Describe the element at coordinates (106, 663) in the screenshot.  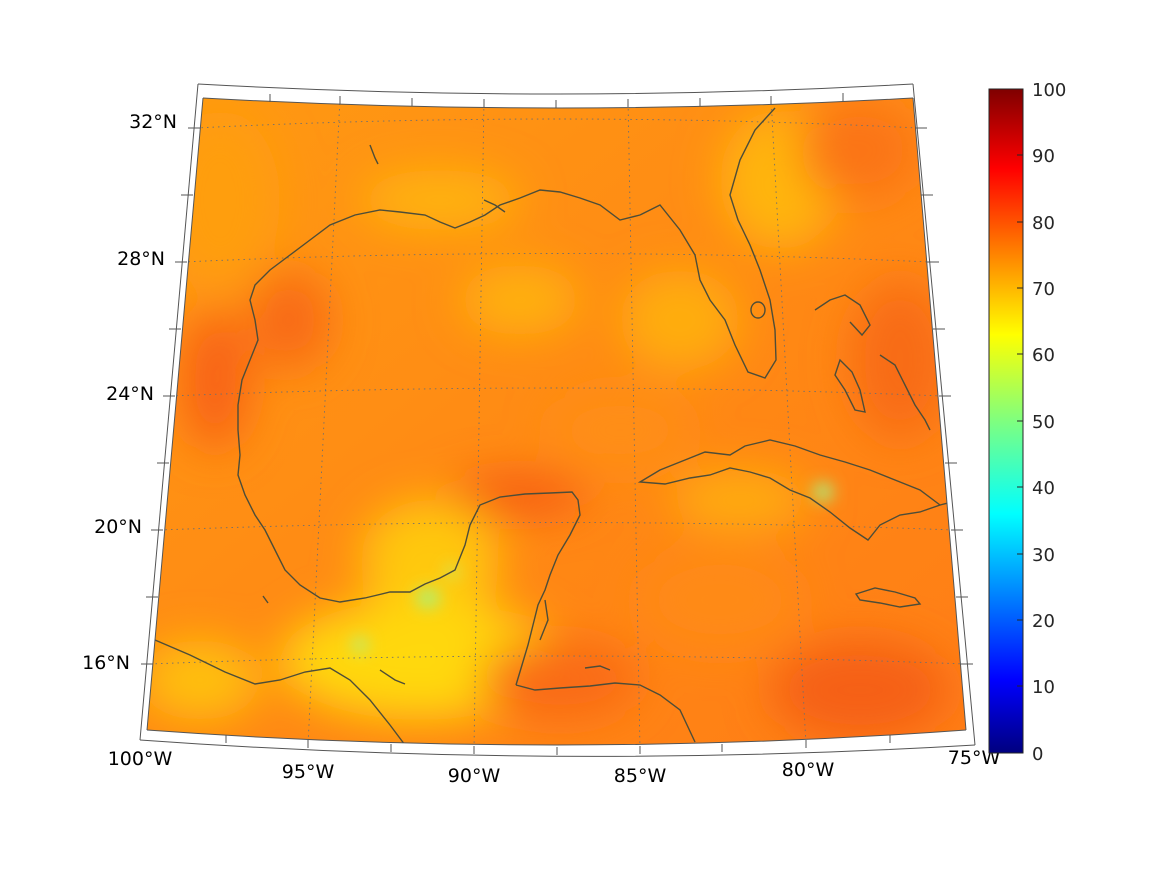
I see `lat-label-16n: 16°N` at that location.